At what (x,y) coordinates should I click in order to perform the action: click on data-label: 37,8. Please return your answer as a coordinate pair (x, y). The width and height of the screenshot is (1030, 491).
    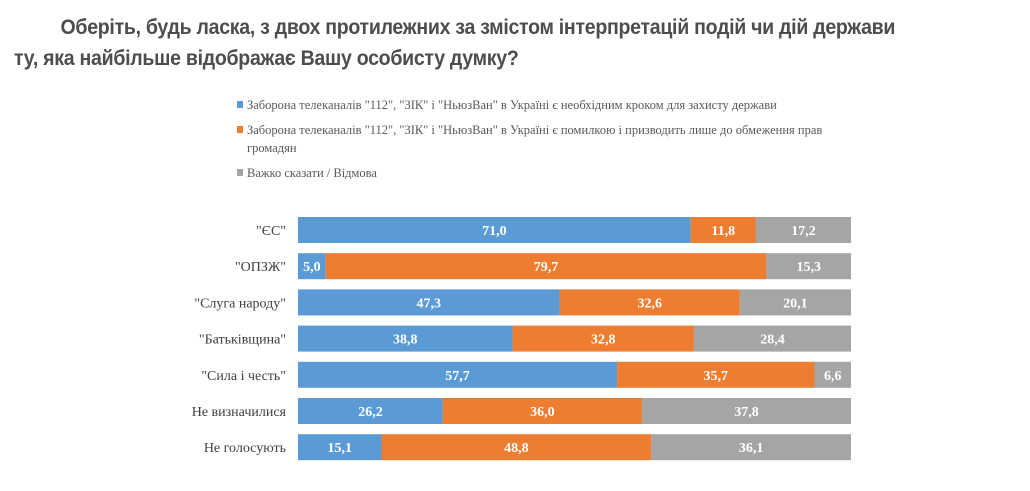
    Looking at the image, I should click on (746, 412).